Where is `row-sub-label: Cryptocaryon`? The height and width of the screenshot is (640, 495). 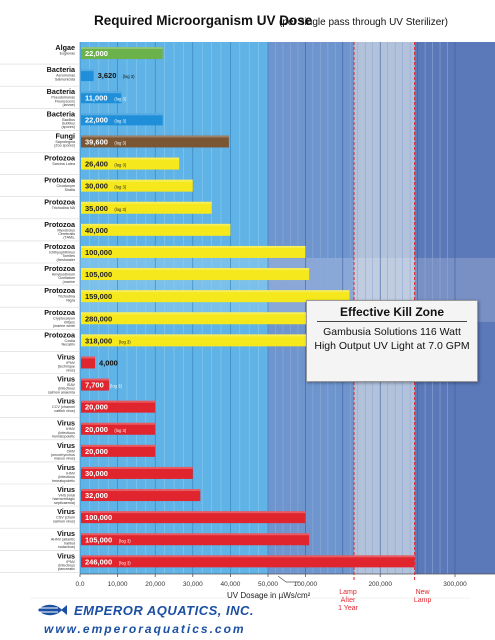 row-sub-label: Cryptocaryon is located at coordinates (64, 319).